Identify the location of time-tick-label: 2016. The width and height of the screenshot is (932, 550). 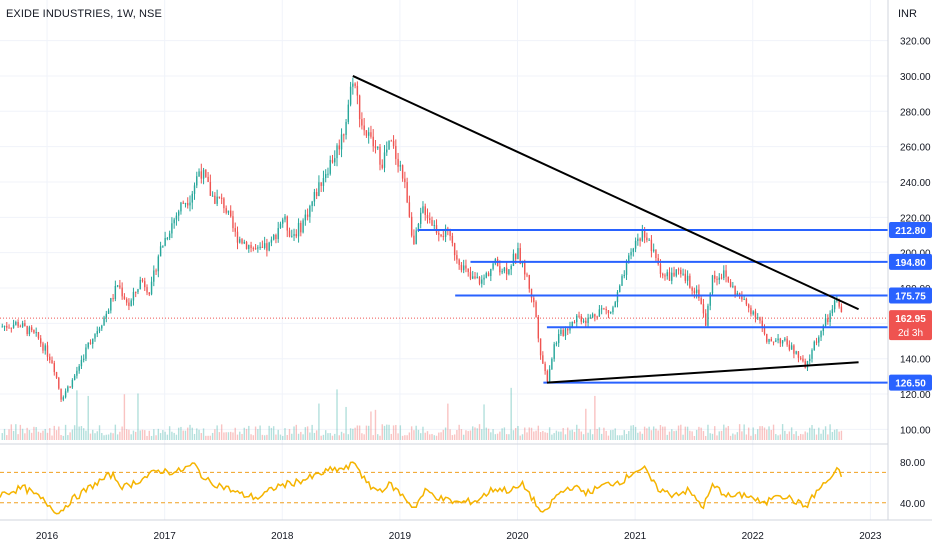
(47, 536).